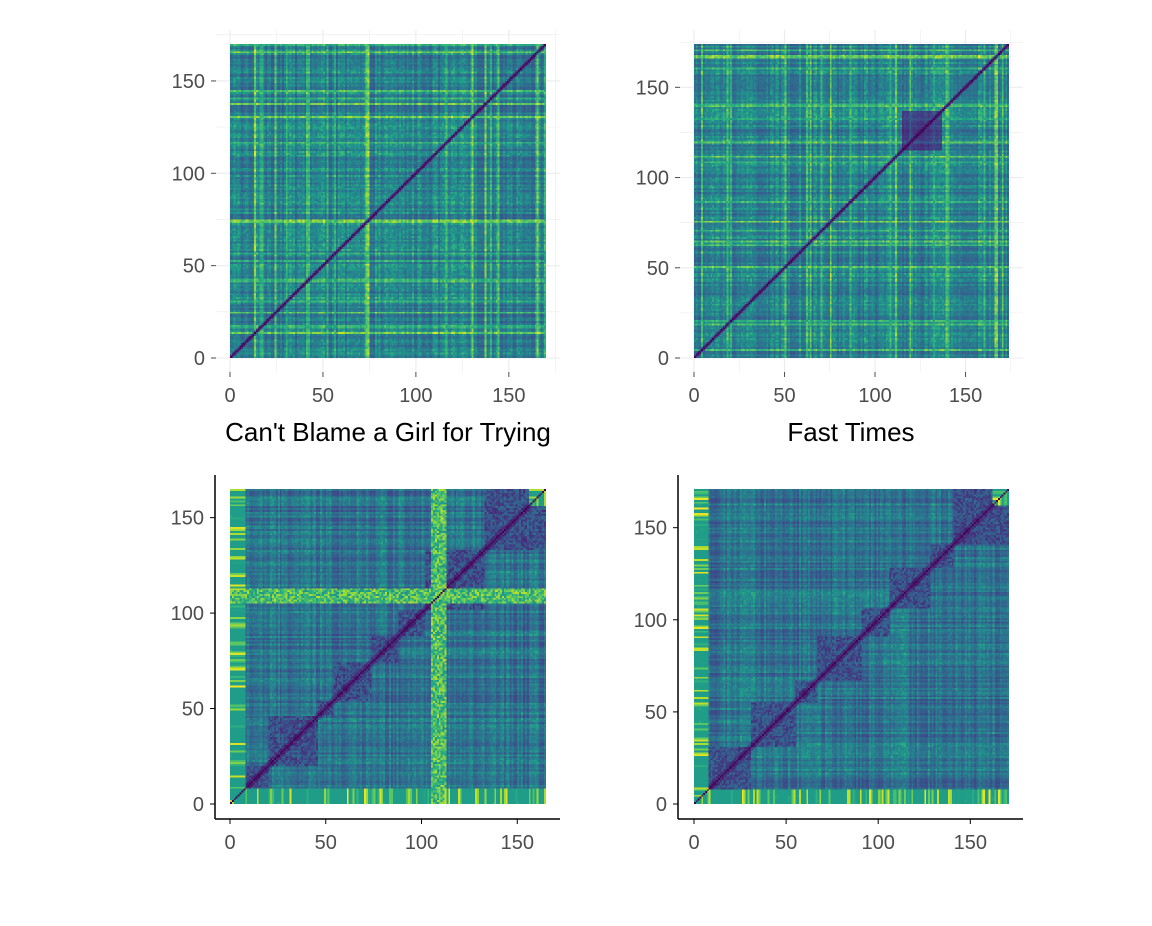 The width and height of the screenshot is (1152, 926). I want to click on panel-bottom-right: 0 50 100 150 0 50 100 150, so click(828, 664).